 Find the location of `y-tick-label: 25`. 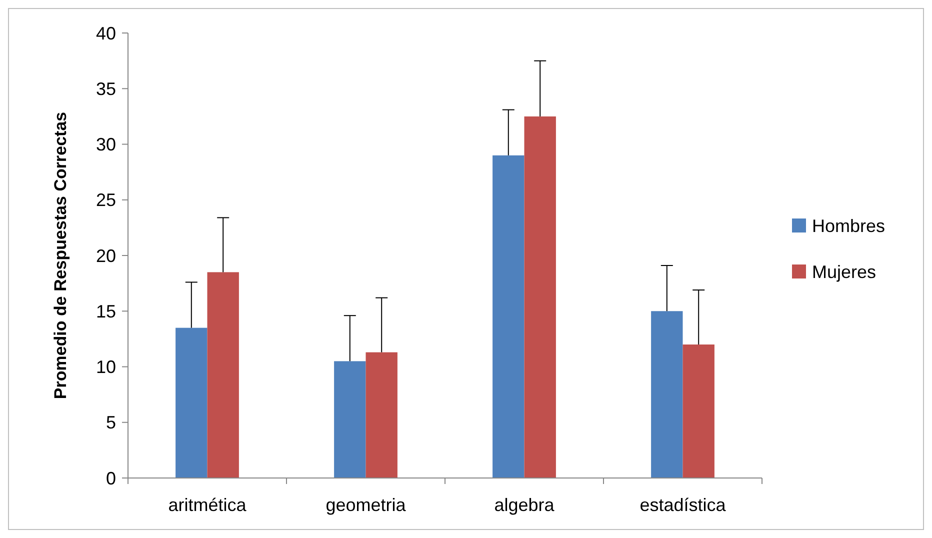

y-tick-label: 25 is located at coordinates (106, 200).